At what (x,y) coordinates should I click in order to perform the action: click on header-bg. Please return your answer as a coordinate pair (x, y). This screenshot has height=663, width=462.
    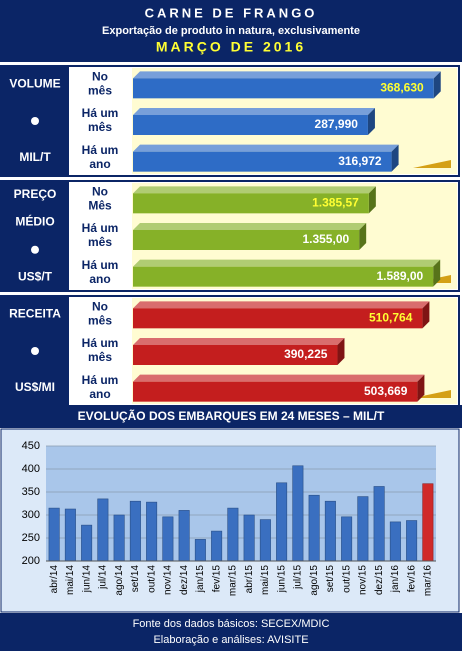
    Looking at the image, I should click on (231, 31).